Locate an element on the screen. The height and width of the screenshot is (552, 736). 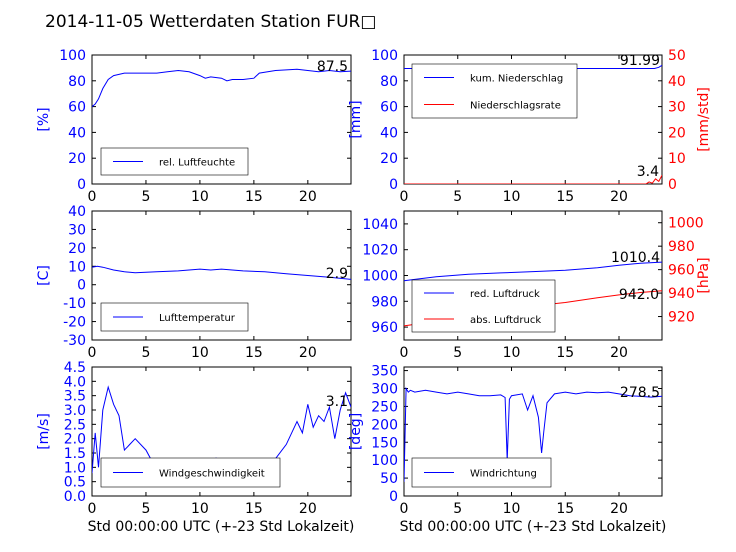
y-axis-label: [%] is located at coordinates (44, 119).